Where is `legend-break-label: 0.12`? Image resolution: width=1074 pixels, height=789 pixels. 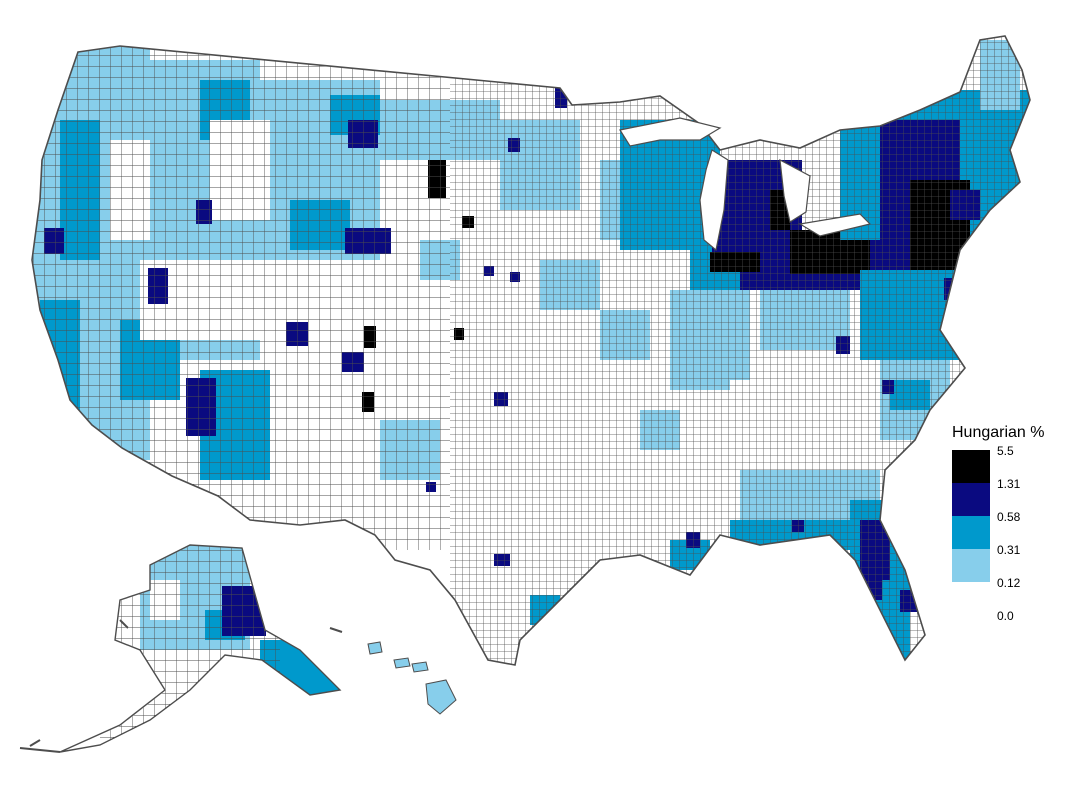 legend-break-label: 0.12 is located at coordinates (1009, 583).